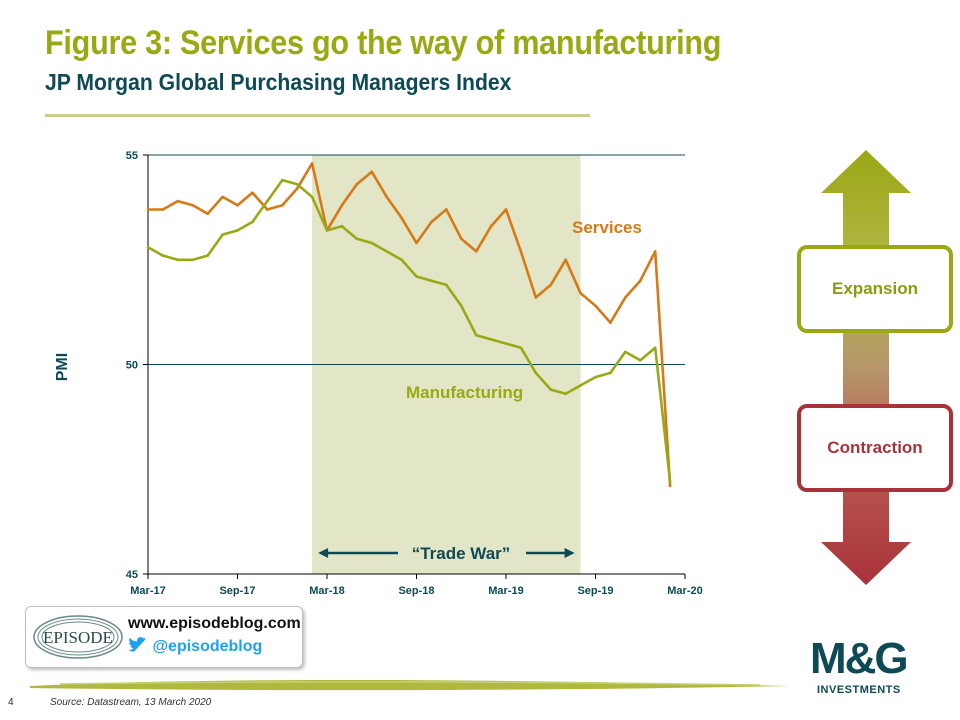 The image size is (960, 720). Describe the element at coordinates (464, 392) in the screenshot. I see `series-label-manufacturing: Manufacturing` at that location.